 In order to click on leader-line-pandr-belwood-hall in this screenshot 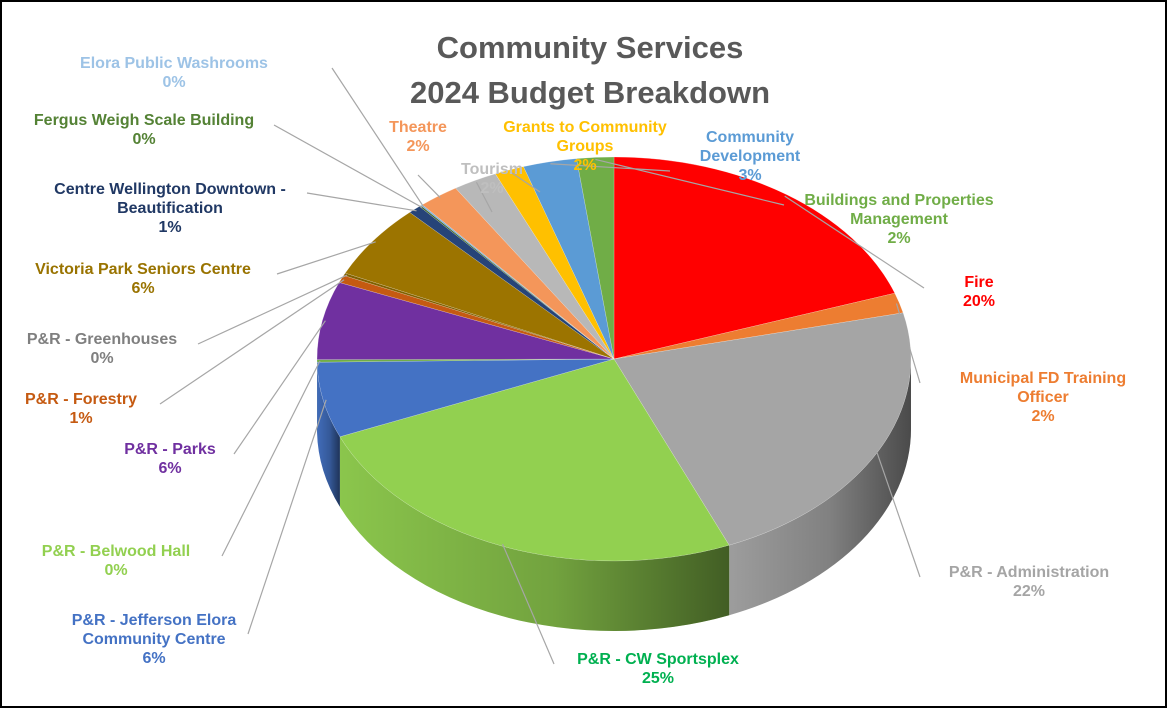, I will do `click(271, 458)`.